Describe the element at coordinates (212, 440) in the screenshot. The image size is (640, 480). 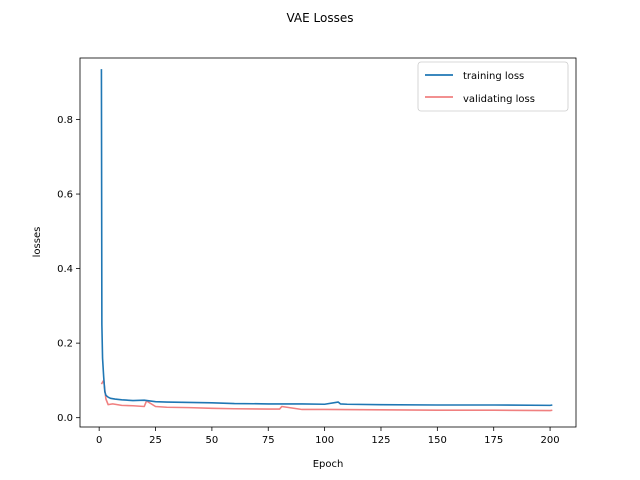
I see `x-tick-label: 50` at that location.